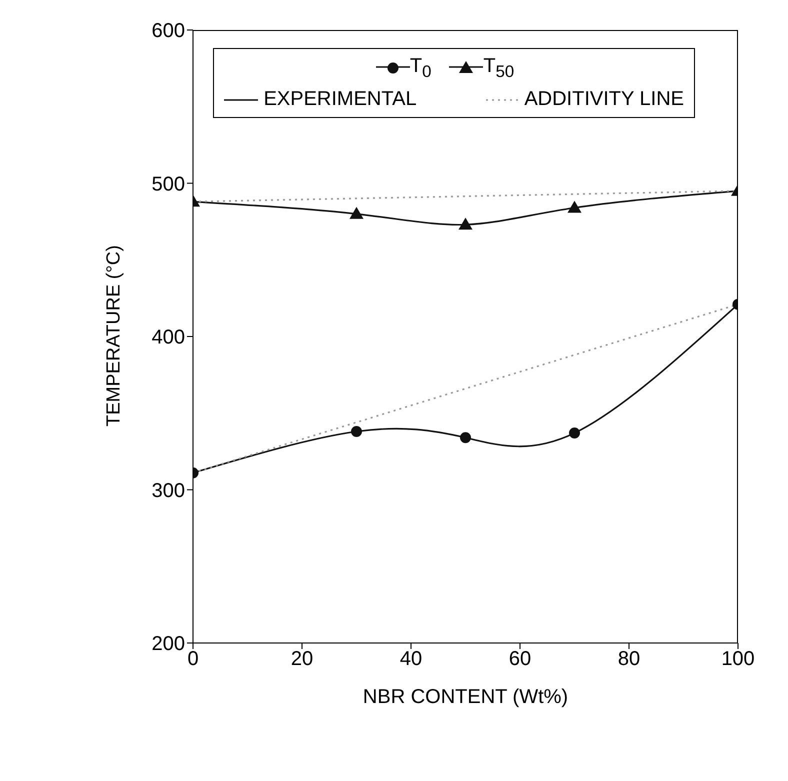 This screenshot has height=781, width=788. I want to click on y-tick-label: 300, so click(168, 491).